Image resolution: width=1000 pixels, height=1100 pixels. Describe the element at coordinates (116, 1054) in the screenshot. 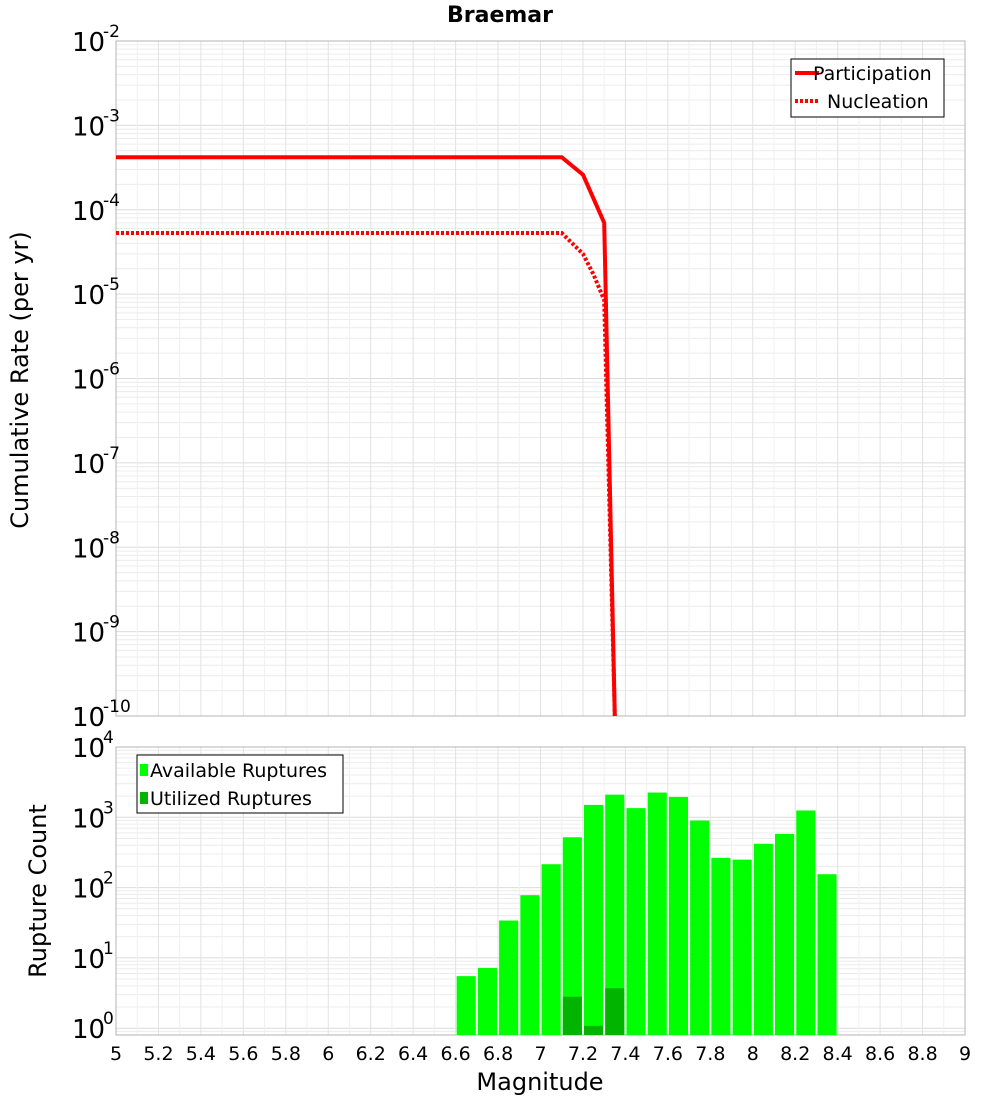

I see `x-tick-label: 5` at that location.